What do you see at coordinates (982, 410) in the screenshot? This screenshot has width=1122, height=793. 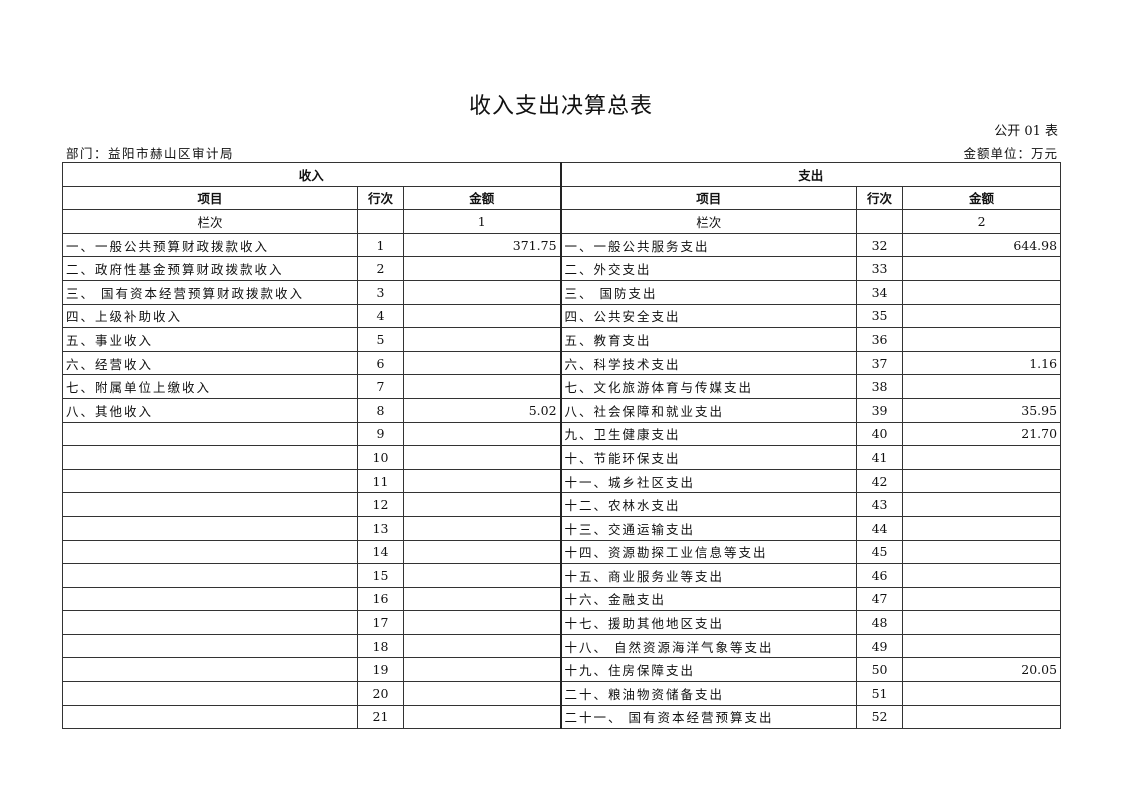 I see `expense-amount: 35.95` at bounding box center [982, 410].